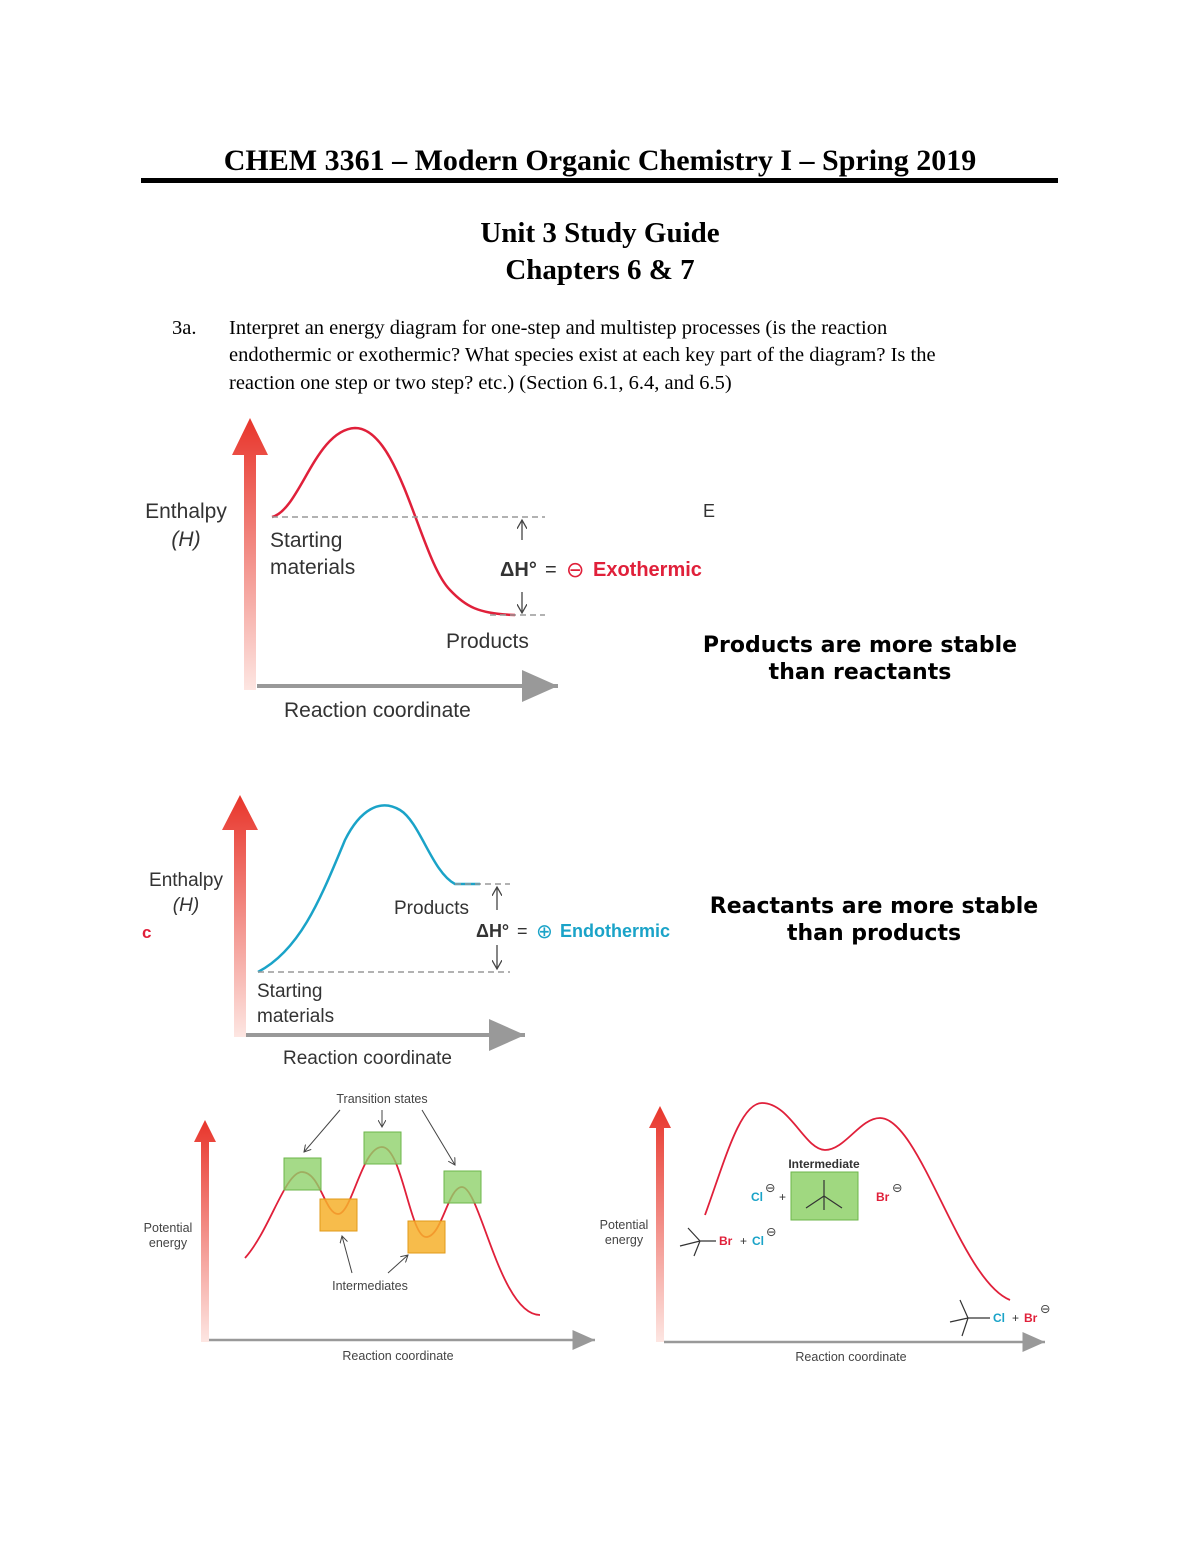 The height and width of the screenshot is (1553, 1200). I want to click on label: Transition states, so click(381, 1099).